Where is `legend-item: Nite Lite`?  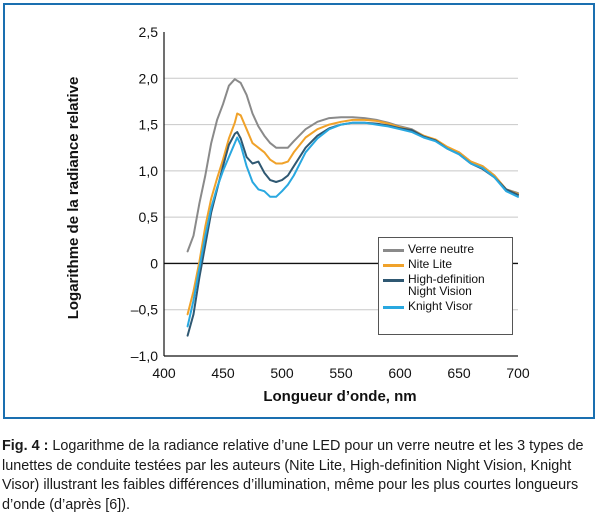
legend-item: Nite Lite is located at coordinates (445, 264).